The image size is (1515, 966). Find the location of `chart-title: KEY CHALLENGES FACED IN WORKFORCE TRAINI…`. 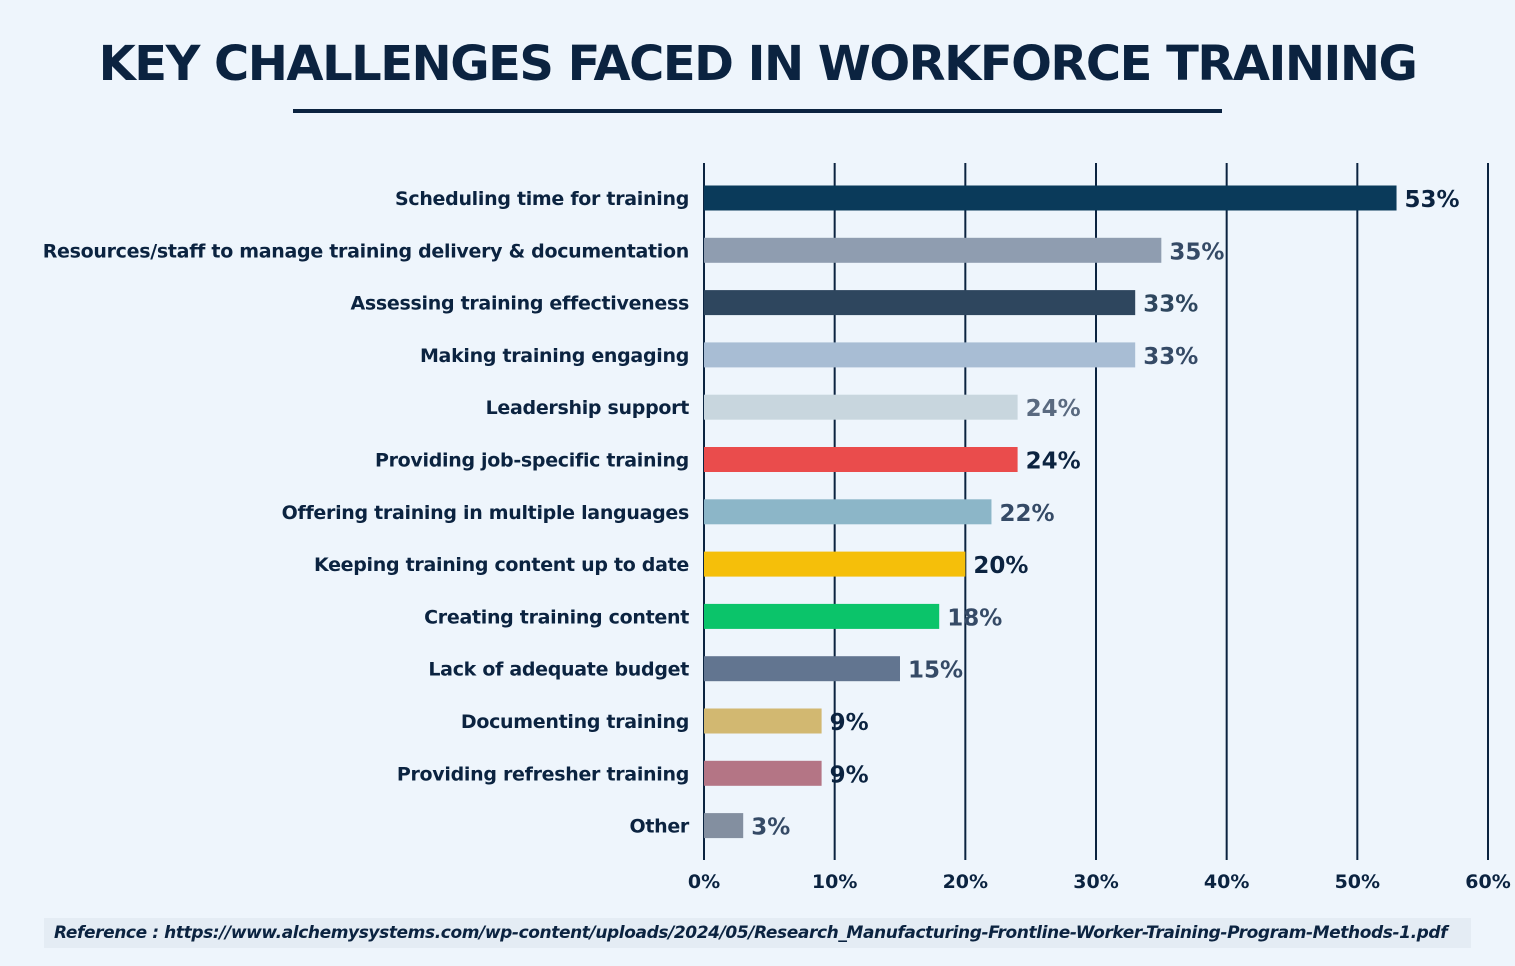

chart-title: KEY CHALLENGES FACED IN WORKFORCE TRAINI… is located at coordinates (758, 64).